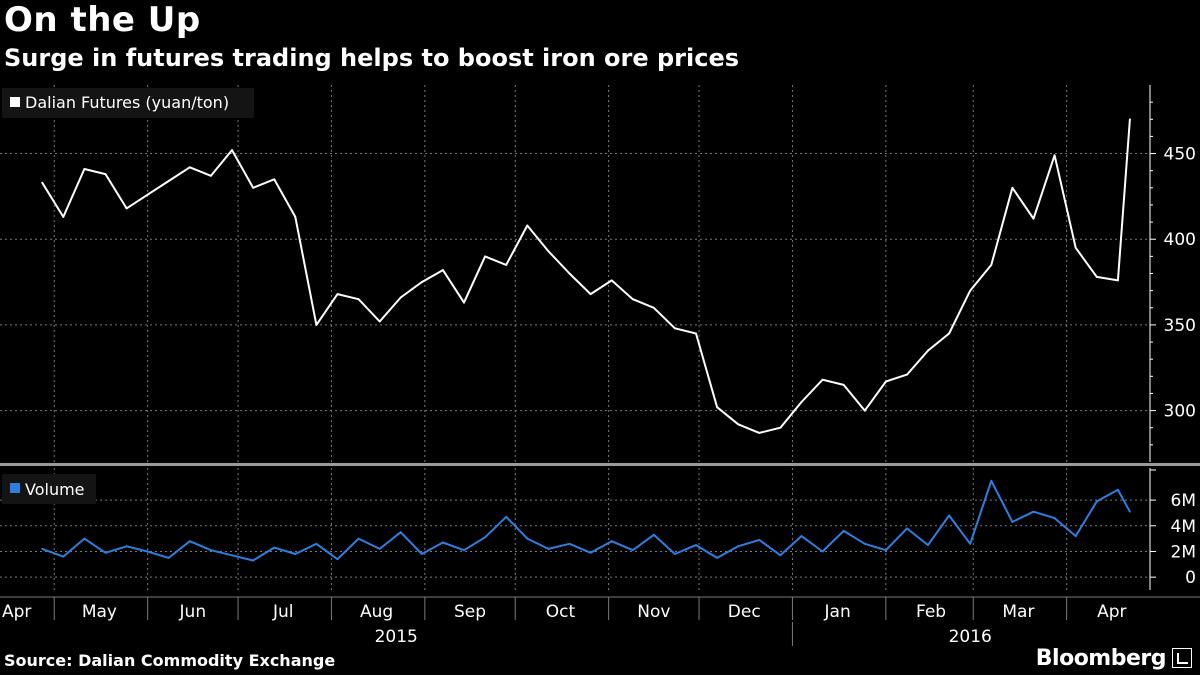  I want to click on chart-title: On the Up, so click(102, 20).